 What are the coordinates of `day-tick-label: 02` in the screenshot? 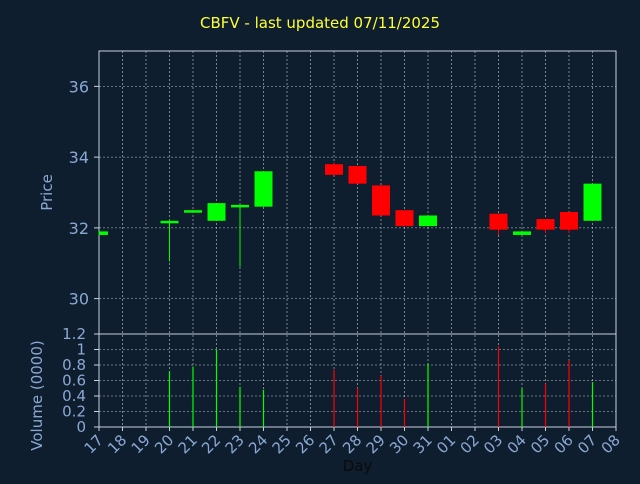 It's located at (470, 444).